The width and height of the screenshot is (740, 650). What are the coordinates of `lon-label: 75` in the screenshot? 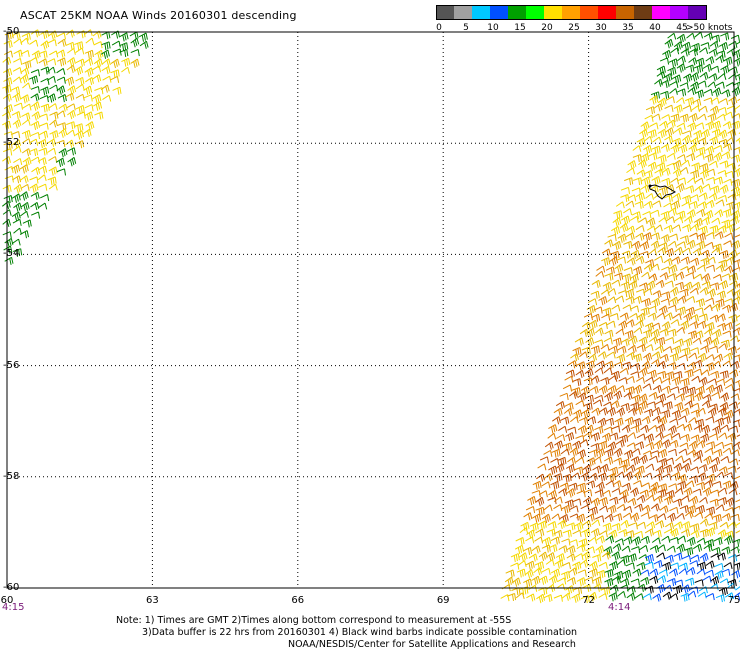 It's located at (733, 600).